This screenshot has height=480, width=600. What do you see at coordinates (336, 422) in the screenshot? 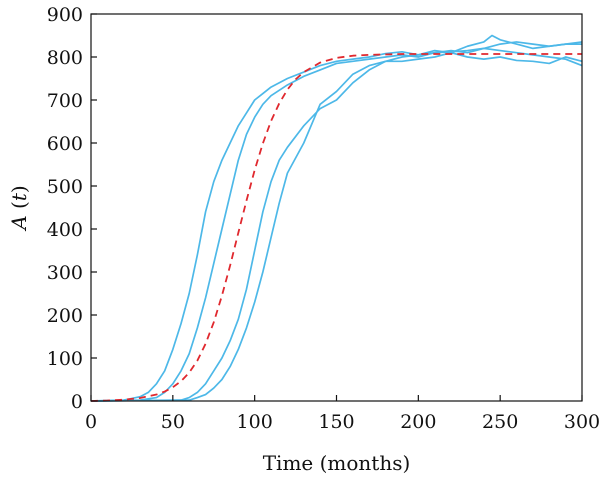
I see `x-tick-label: 150` at bounding box center [336, 422].